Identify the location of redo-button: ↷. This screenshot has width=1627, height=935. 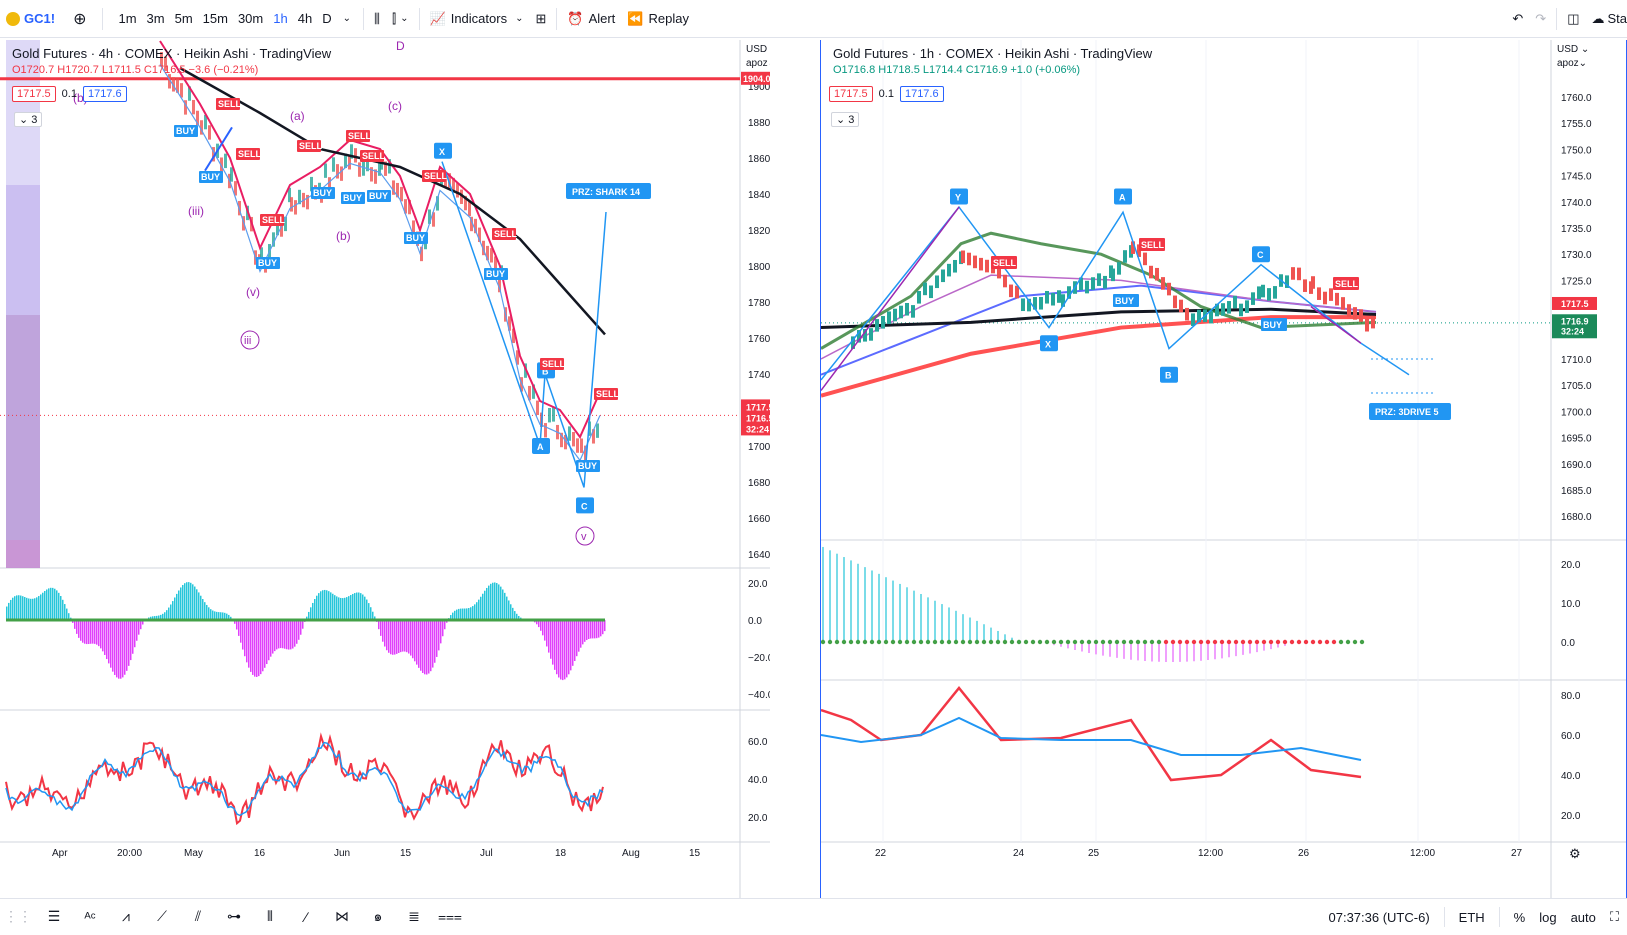
(1540, 19).